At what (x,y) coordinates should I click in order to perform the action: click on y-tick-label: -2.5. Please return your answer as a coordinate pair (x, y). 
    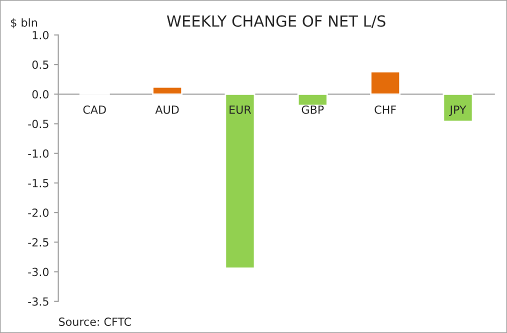
    Looking at the image, I should click on (38, 242).